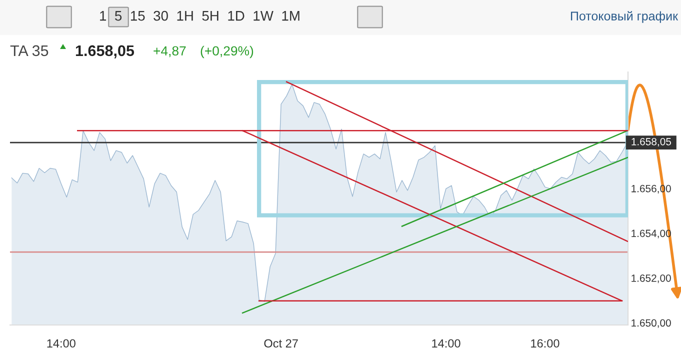 This screenshot has height=350, width=681. Describe the element at coordinates (545, 343) in the screenshot. I see `x-tick-label: 16:00` at that location.